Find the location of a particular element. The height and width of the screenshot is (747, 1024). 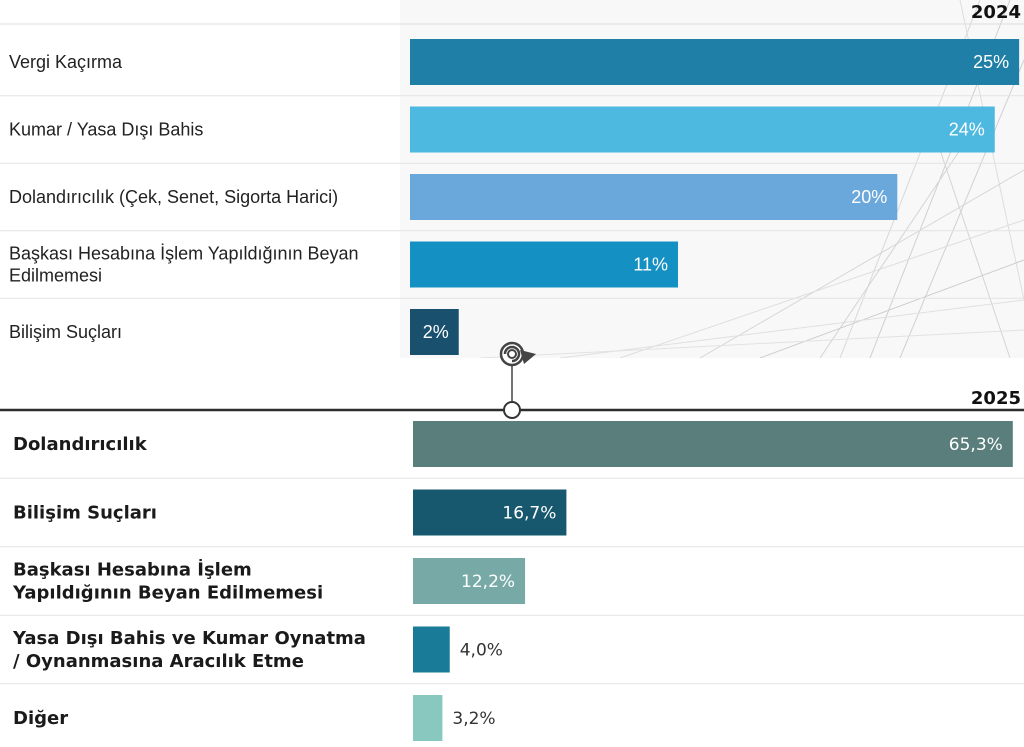

value-label-vergi-kacirma: 25% is located at coordinates (991, 62).